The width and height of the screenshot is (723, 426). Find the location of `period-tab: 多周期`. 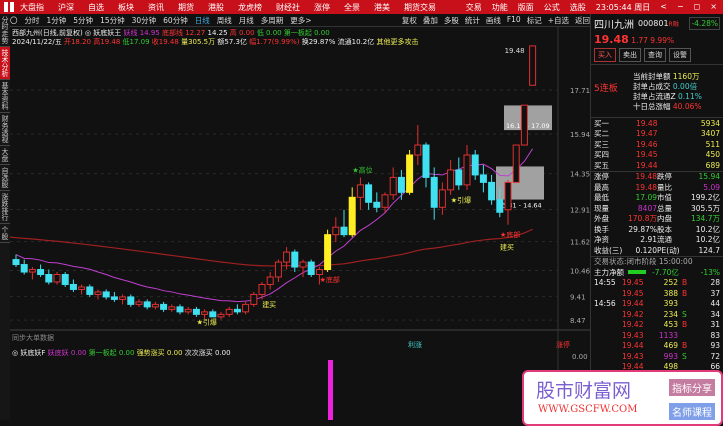

period-tab: 多周期 is located at coordinates (272, 20).